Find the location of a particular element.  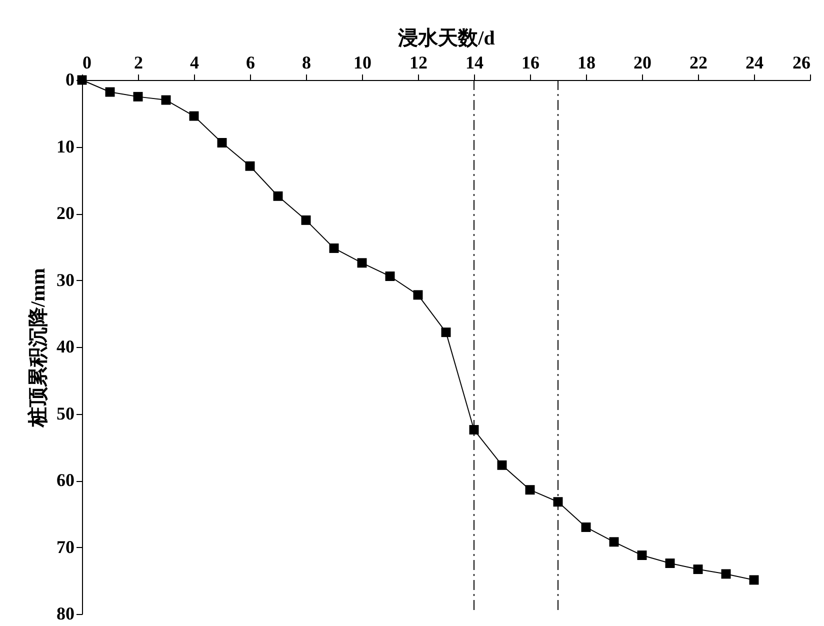

x-tick-label: 12 is located at coordinates (419, 62).